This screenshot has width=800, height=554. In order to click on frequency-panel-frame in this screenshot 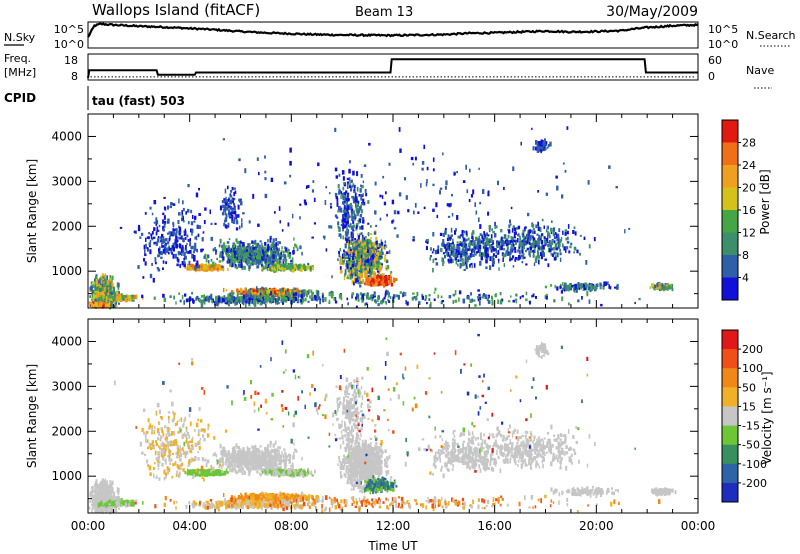, I will do `click(393, 67)`.